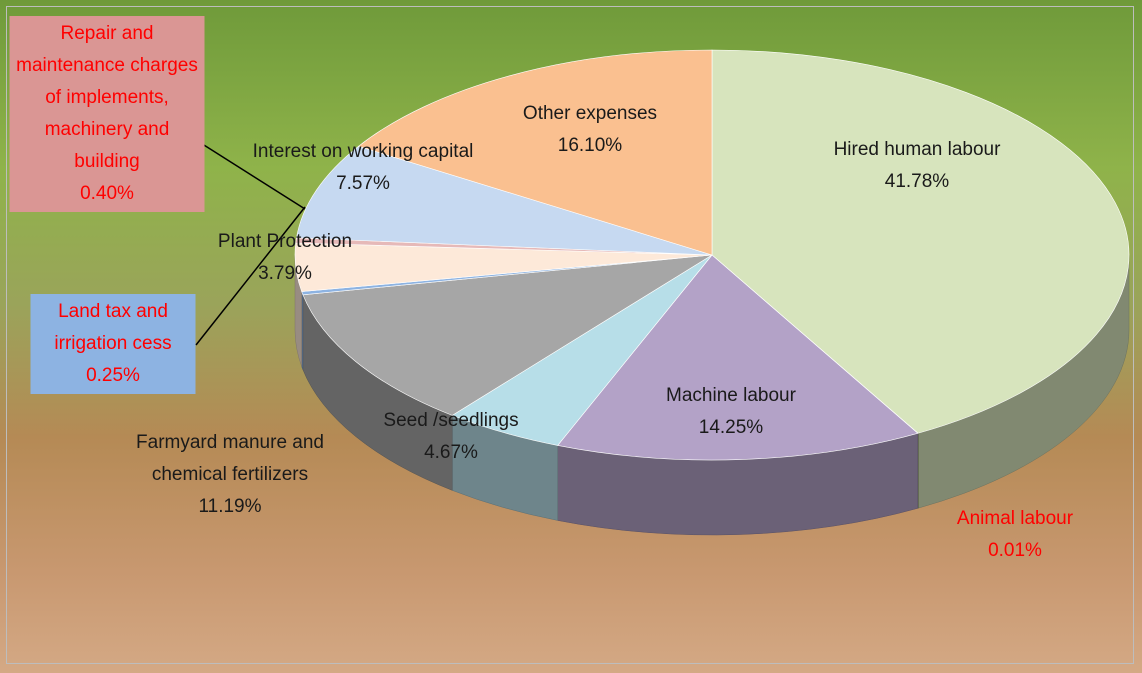 This screenshot has width=1142, height=673. Describe the element at coordinates (731, 412) in the screenshot. I see `data-label: Machine labour 14.25%` at that location.